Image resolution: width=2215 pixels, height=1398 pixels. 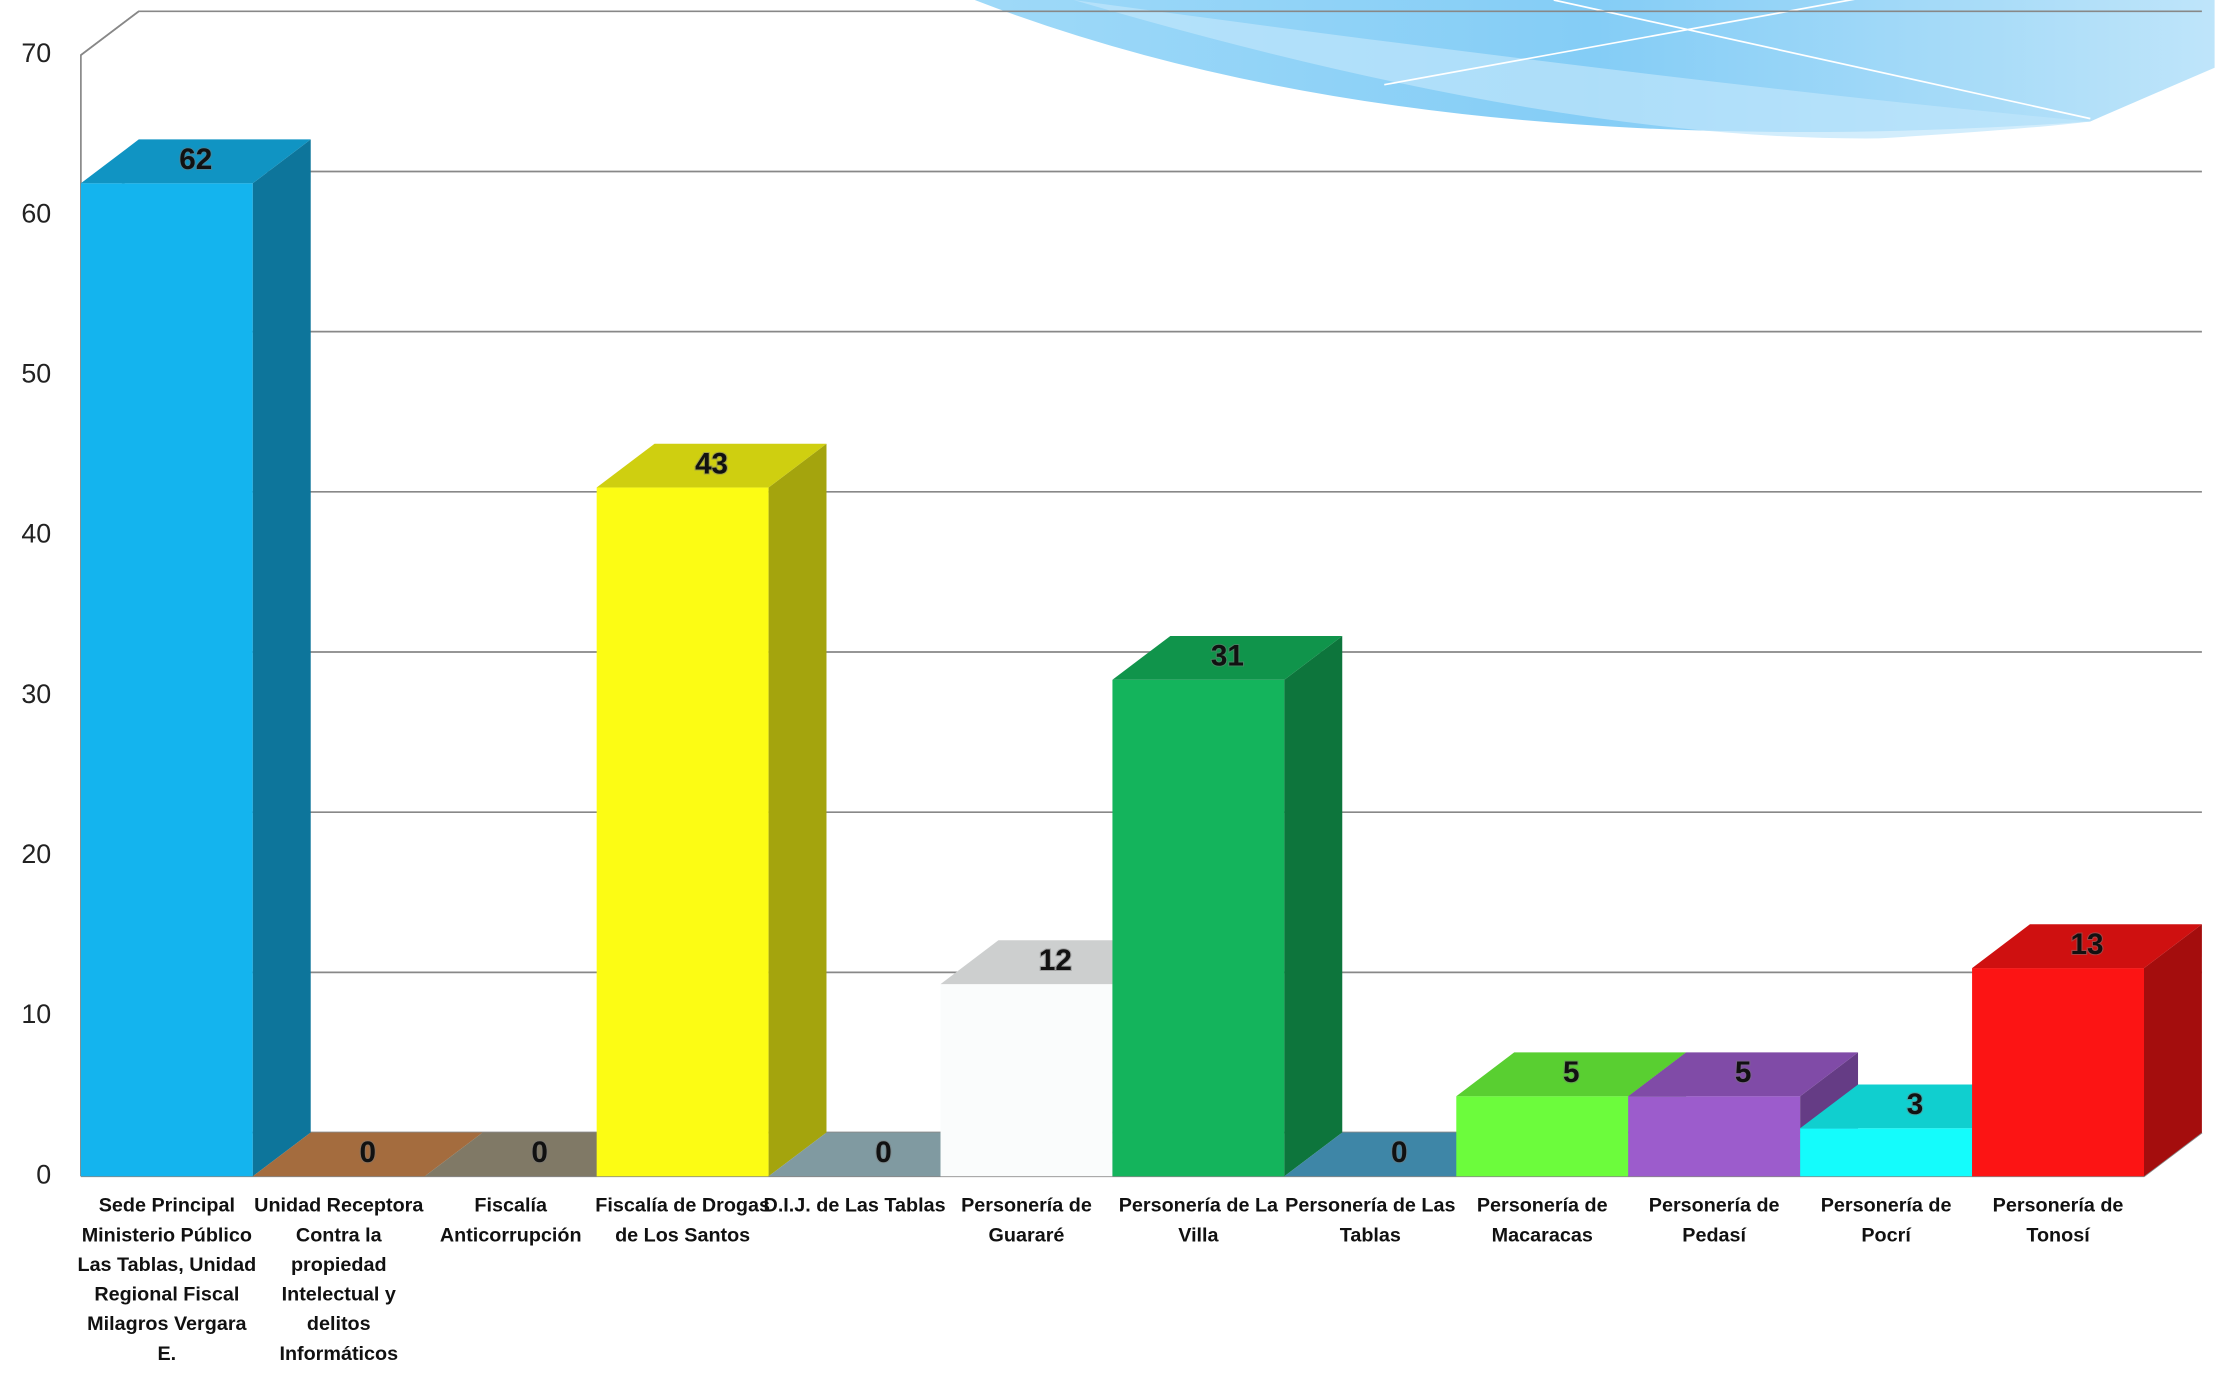 I want to click on x-tick-label: Personería de Pocrí, so click(x=1886, y=1219).